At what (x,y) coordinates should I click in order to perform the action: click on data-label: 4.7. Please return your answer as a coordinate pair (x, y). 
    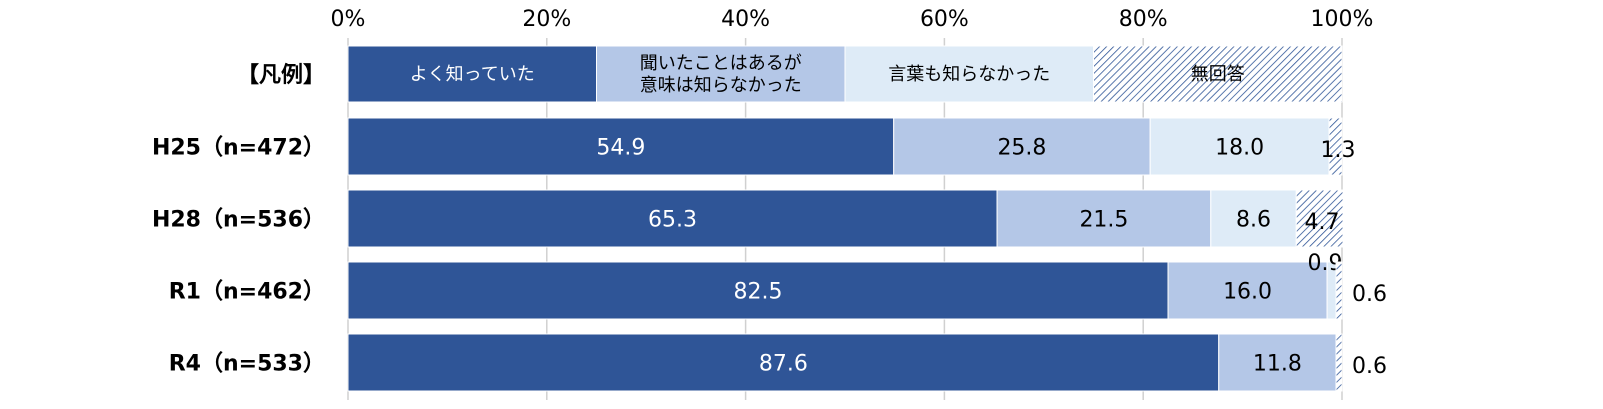
    Looking at the image, I should click on (1322, 222).